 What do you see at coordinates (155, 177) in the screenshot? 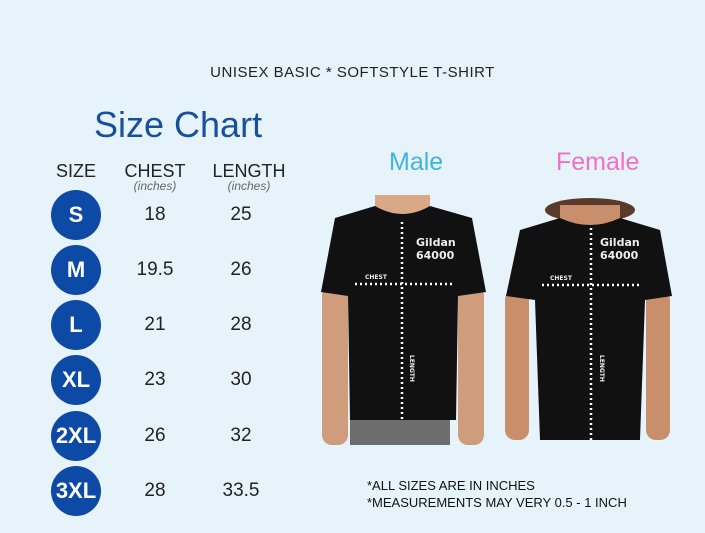
I see `header-chest: CHEST (inches)` at bounding box center [155, 177].